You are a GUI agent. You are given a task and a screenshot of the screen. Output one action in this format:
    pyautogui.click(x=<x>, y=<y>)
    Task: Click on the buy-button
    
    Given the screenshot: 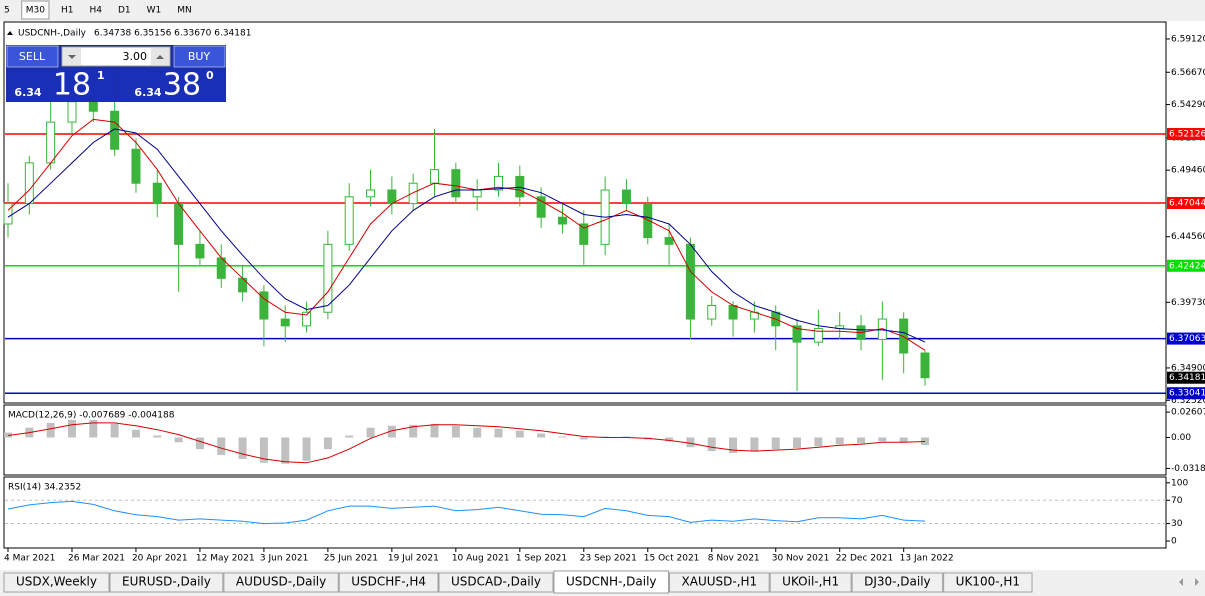 What is the action you would take?
    pyautogui.click(x=199, y=56)
    